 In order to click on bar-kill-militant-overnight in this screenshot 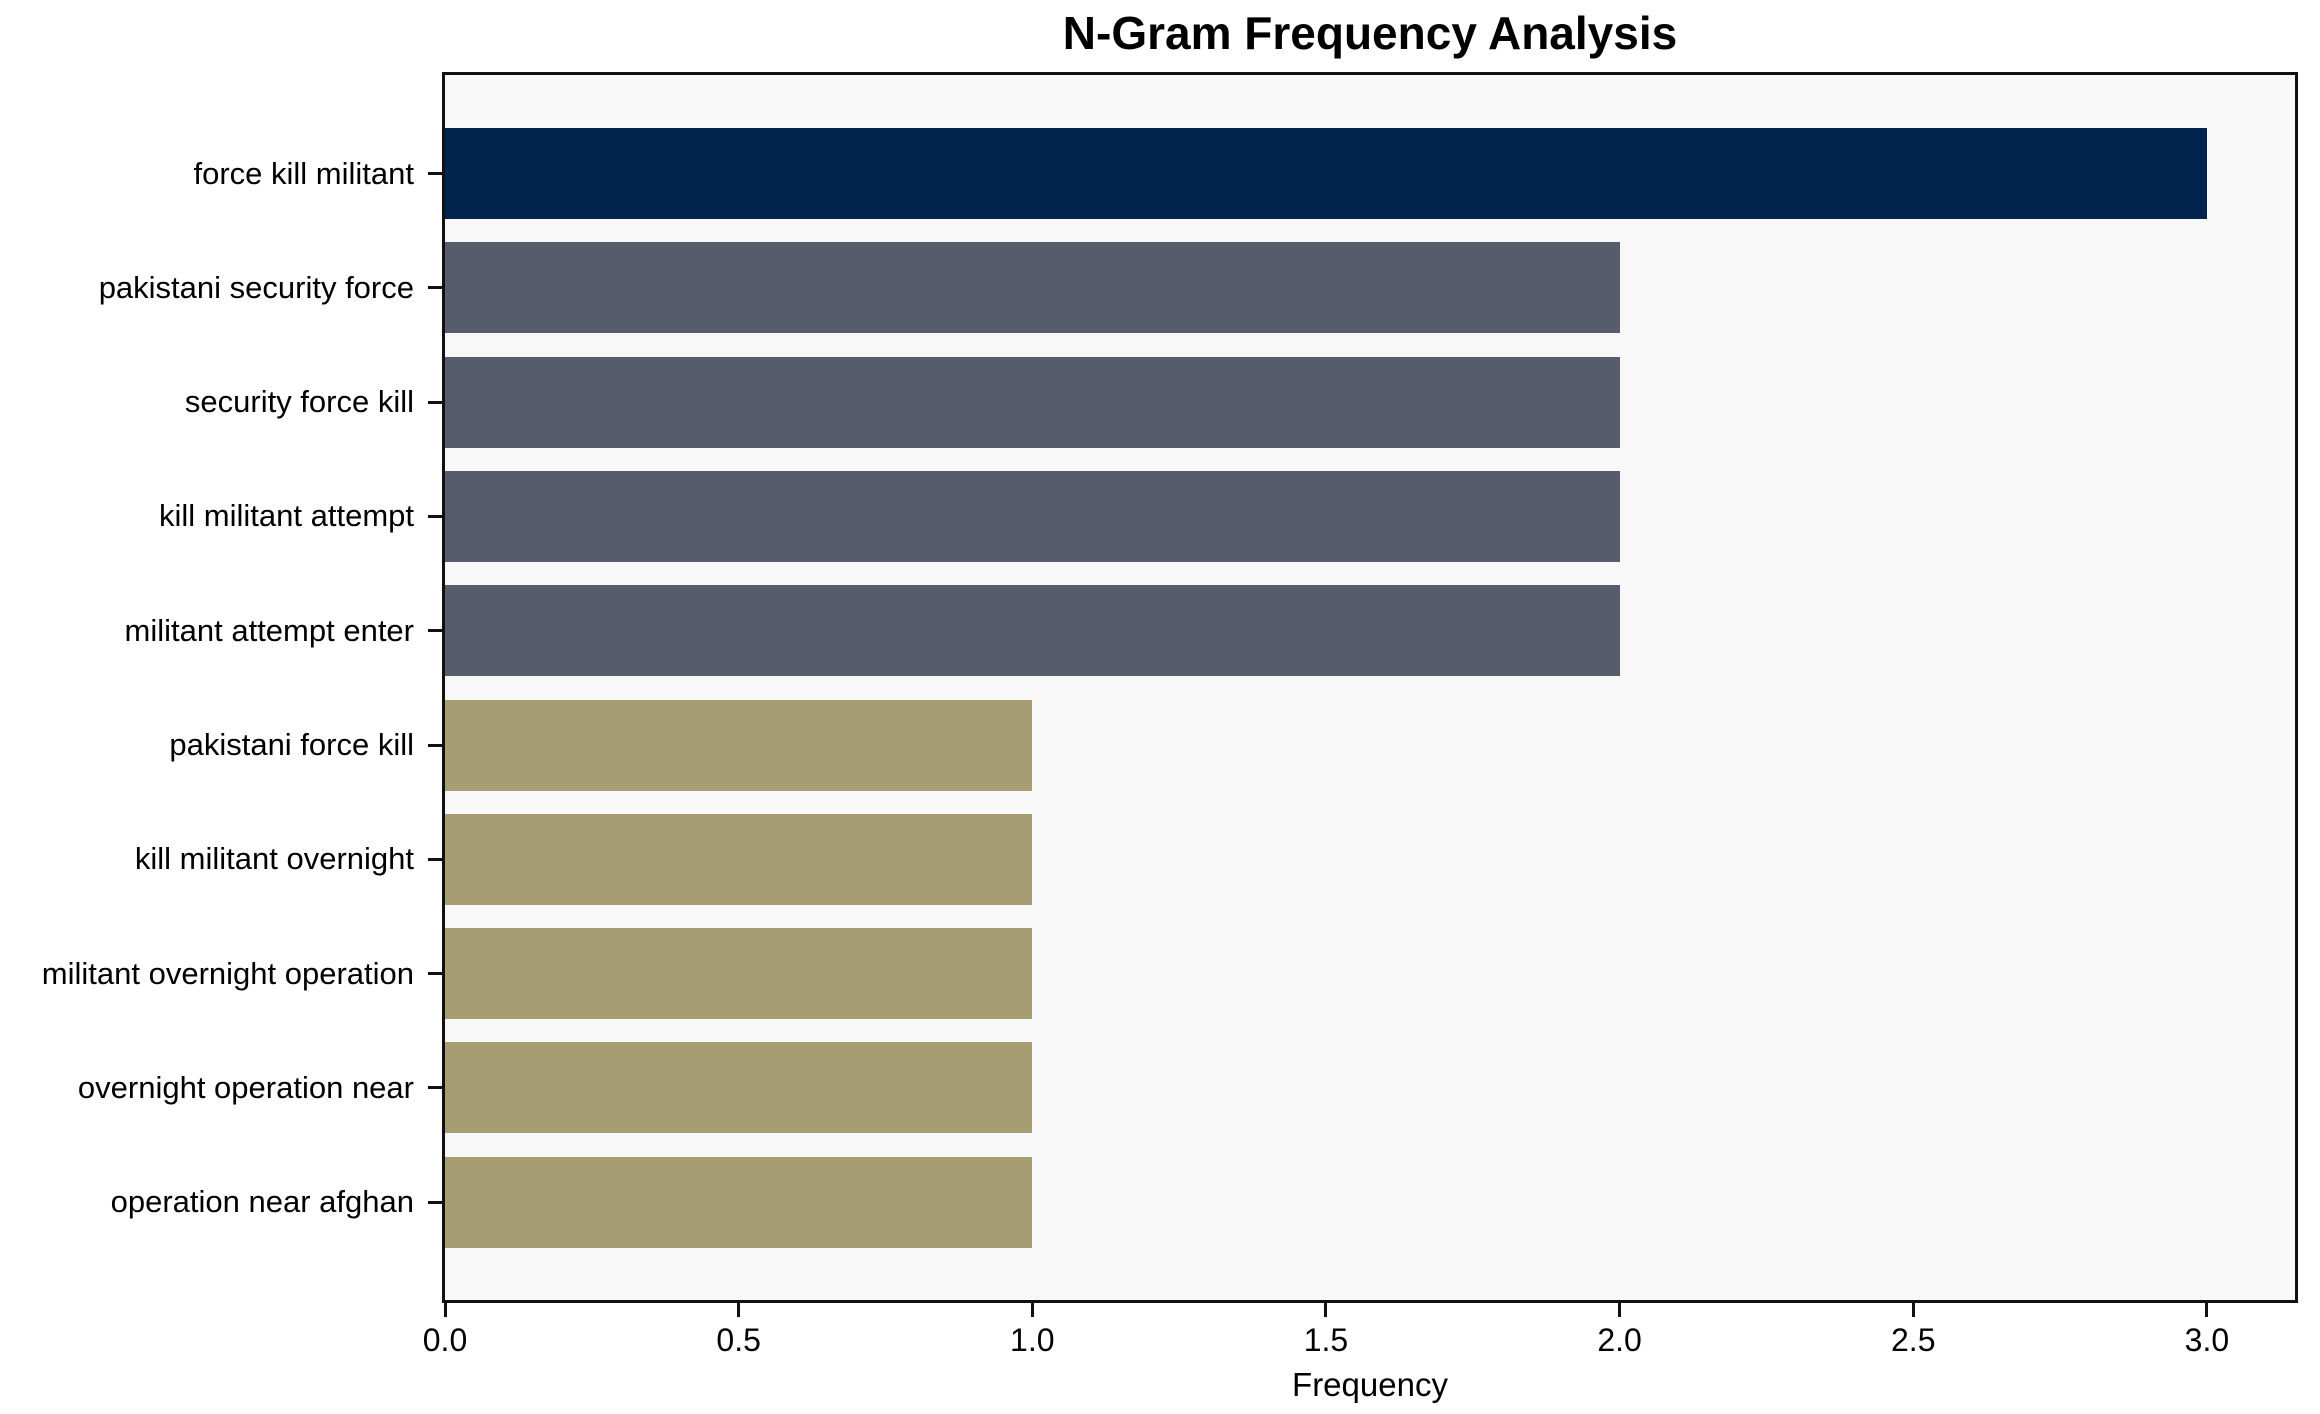, I will do `click(739, 859)`.